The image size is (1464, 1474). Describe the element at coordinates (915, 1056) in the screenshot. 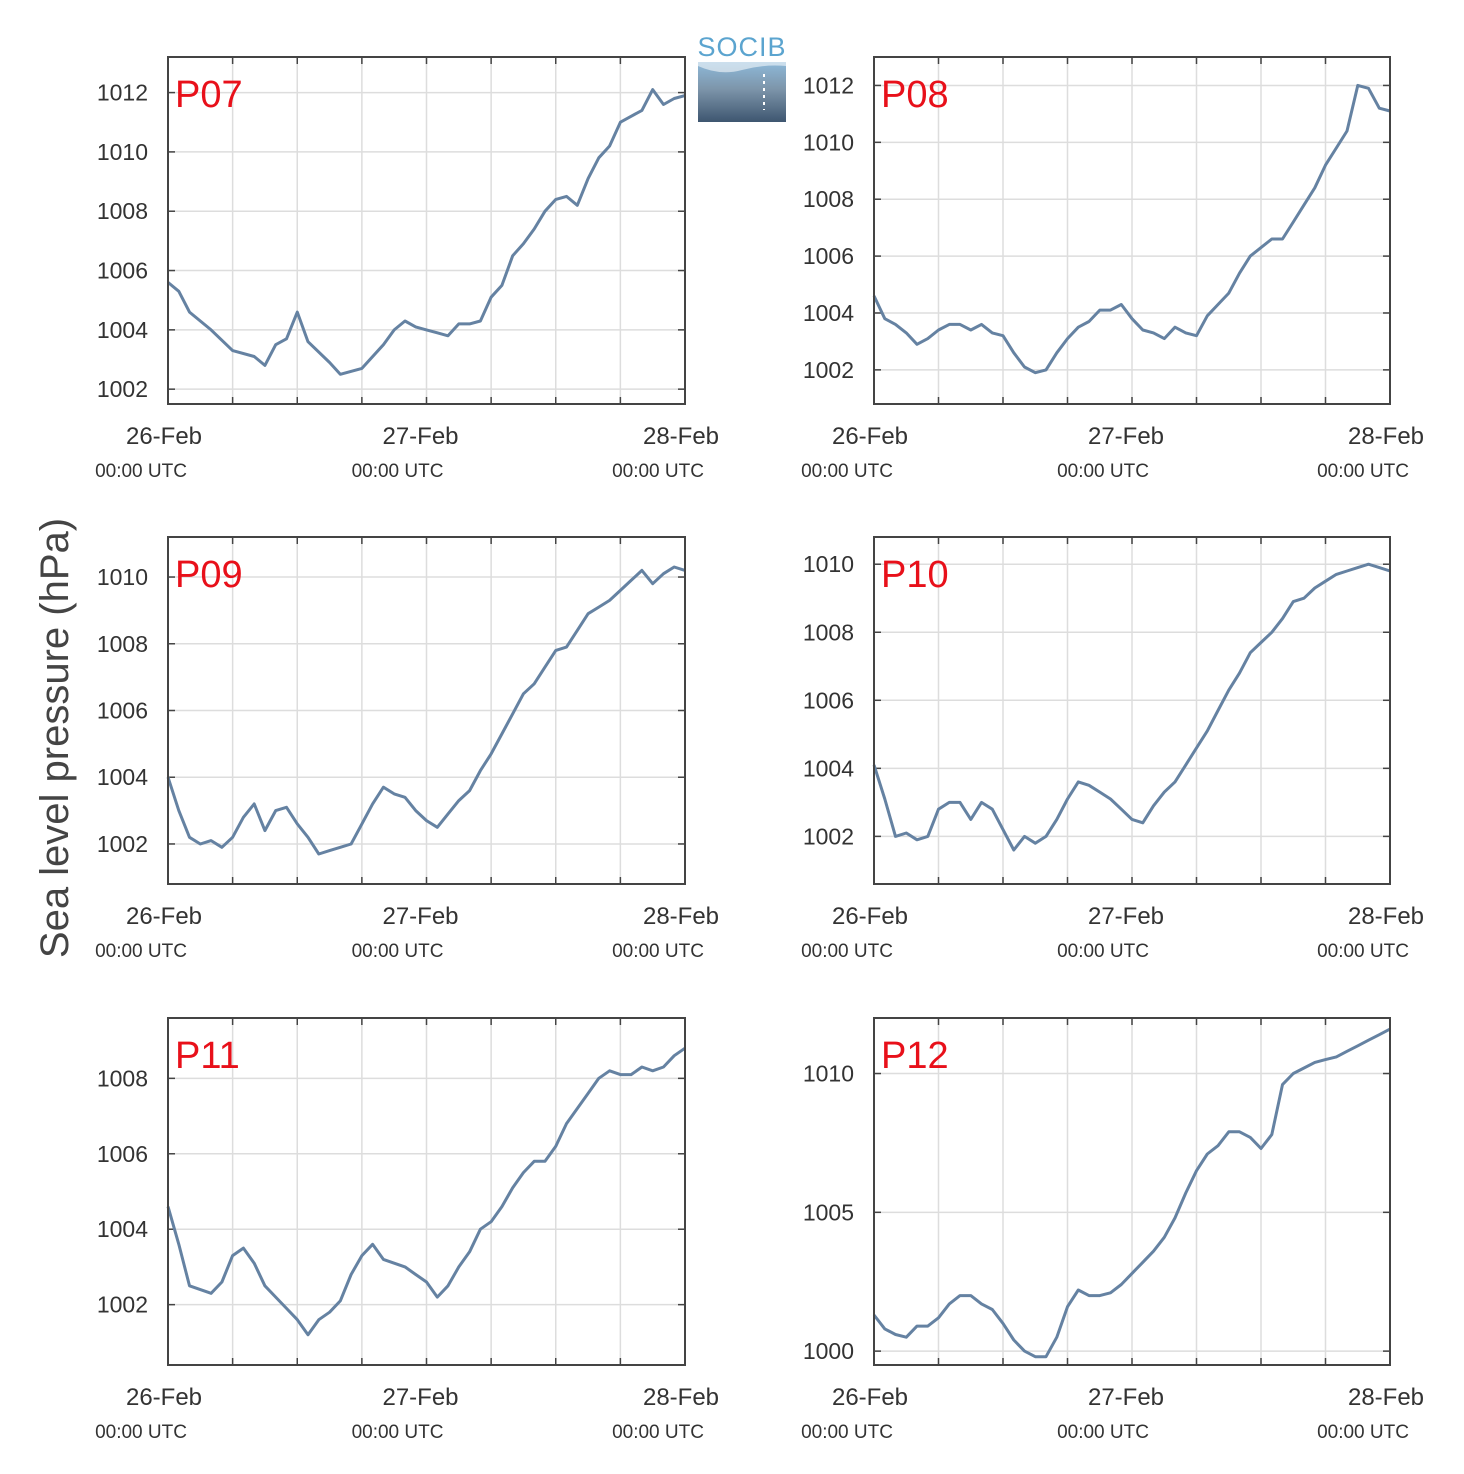

I see `panel-title: P12` at that location.